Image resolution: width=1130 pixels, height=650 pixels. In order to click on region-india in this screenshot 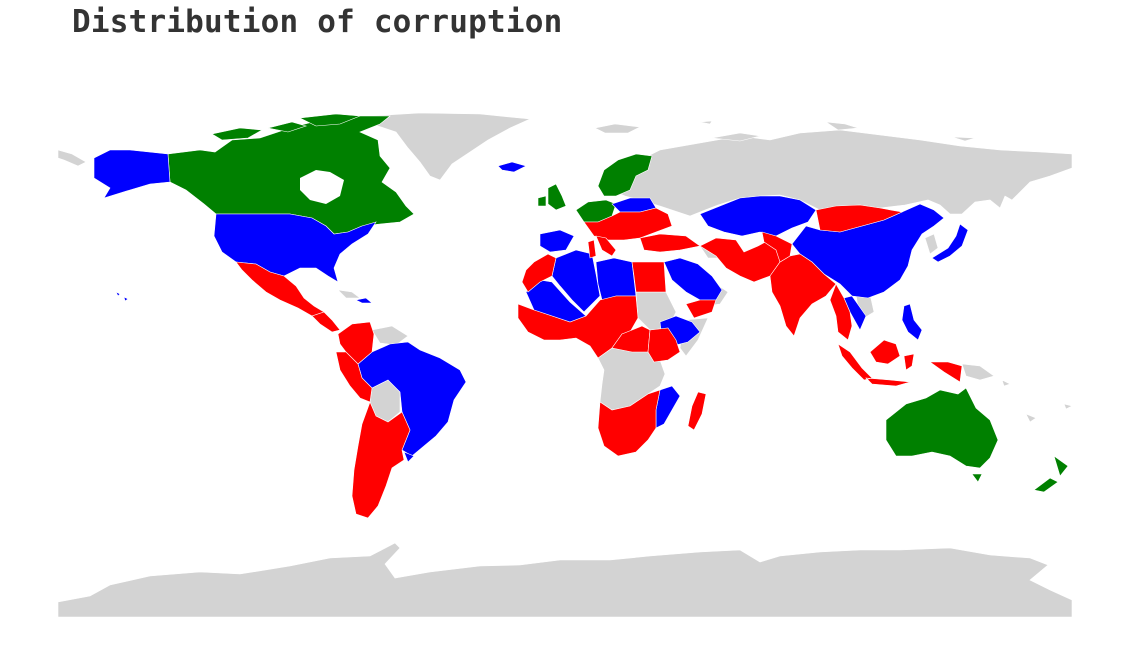, I will do `click(803, 295)`.